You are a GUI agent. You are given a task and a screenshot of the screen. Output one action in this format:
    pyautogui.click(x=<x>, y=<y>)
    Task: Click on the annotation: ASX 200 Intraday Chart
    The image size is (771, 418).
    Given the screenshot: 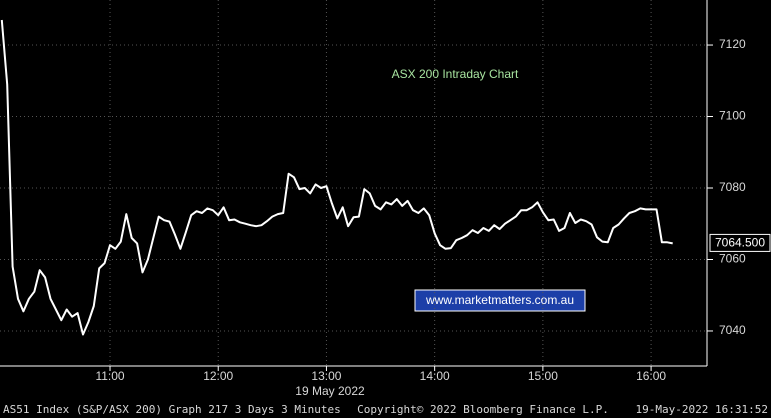 What is the action you would take?
    pyautogui.click(x=455, y=74)
    